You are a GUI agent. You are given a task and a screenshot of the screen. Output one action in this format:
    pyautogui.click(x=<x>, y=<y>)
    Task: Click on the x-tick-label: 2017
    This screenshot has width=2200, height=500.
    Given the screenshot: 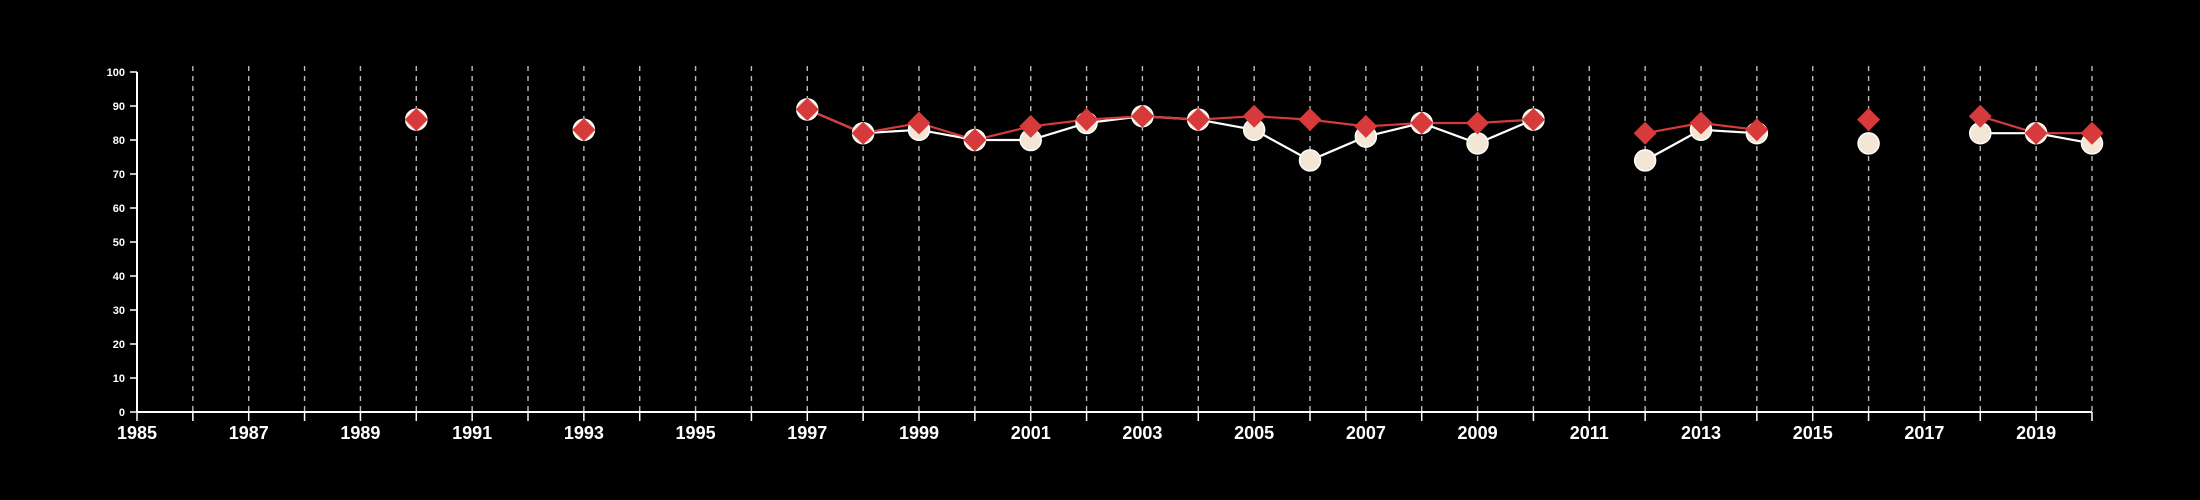 What is the action you would take?
    pyautogui.click(x=1924, y=433)
    